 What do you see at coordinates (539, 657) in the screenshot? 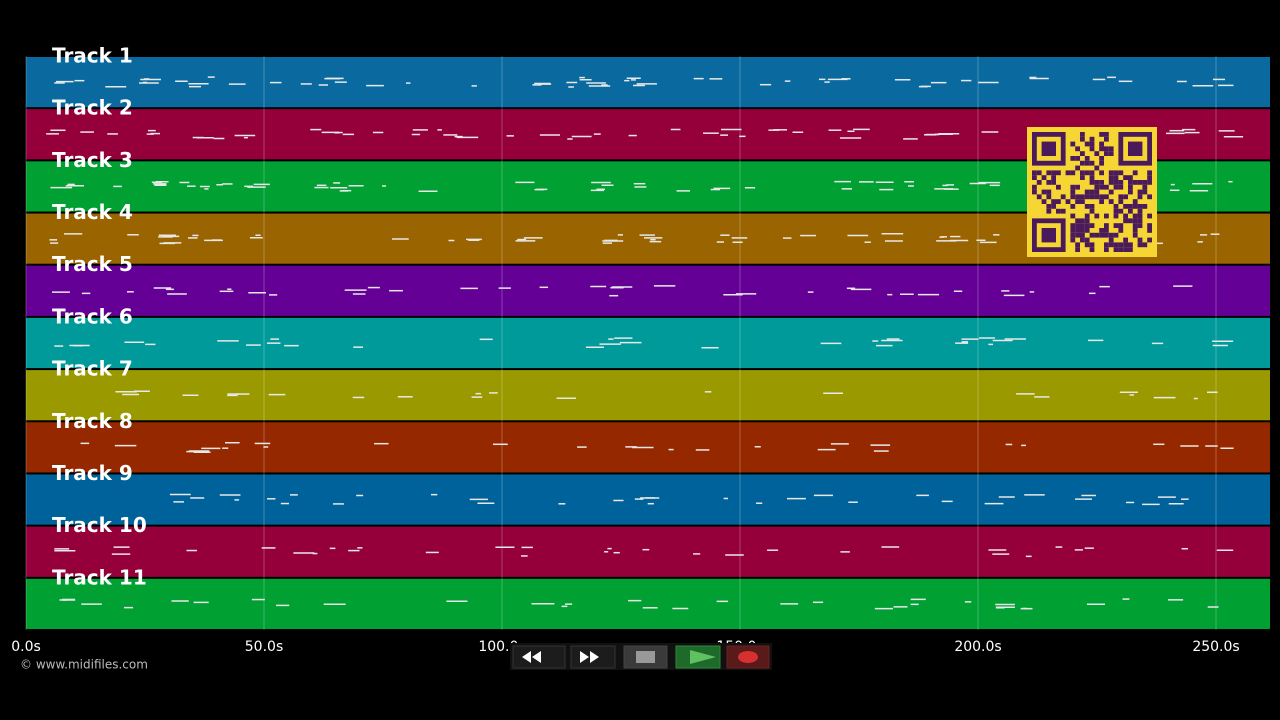
I see `rewind-button` at bounding box center [539, 657].